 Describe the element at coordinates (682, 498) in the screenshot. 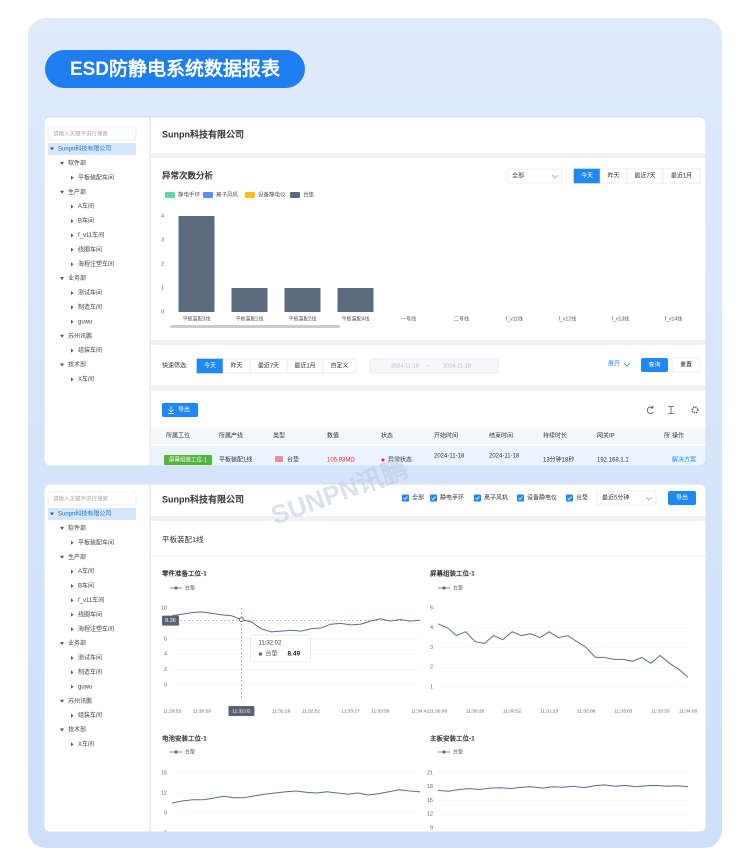

I see `export-button` at that location.